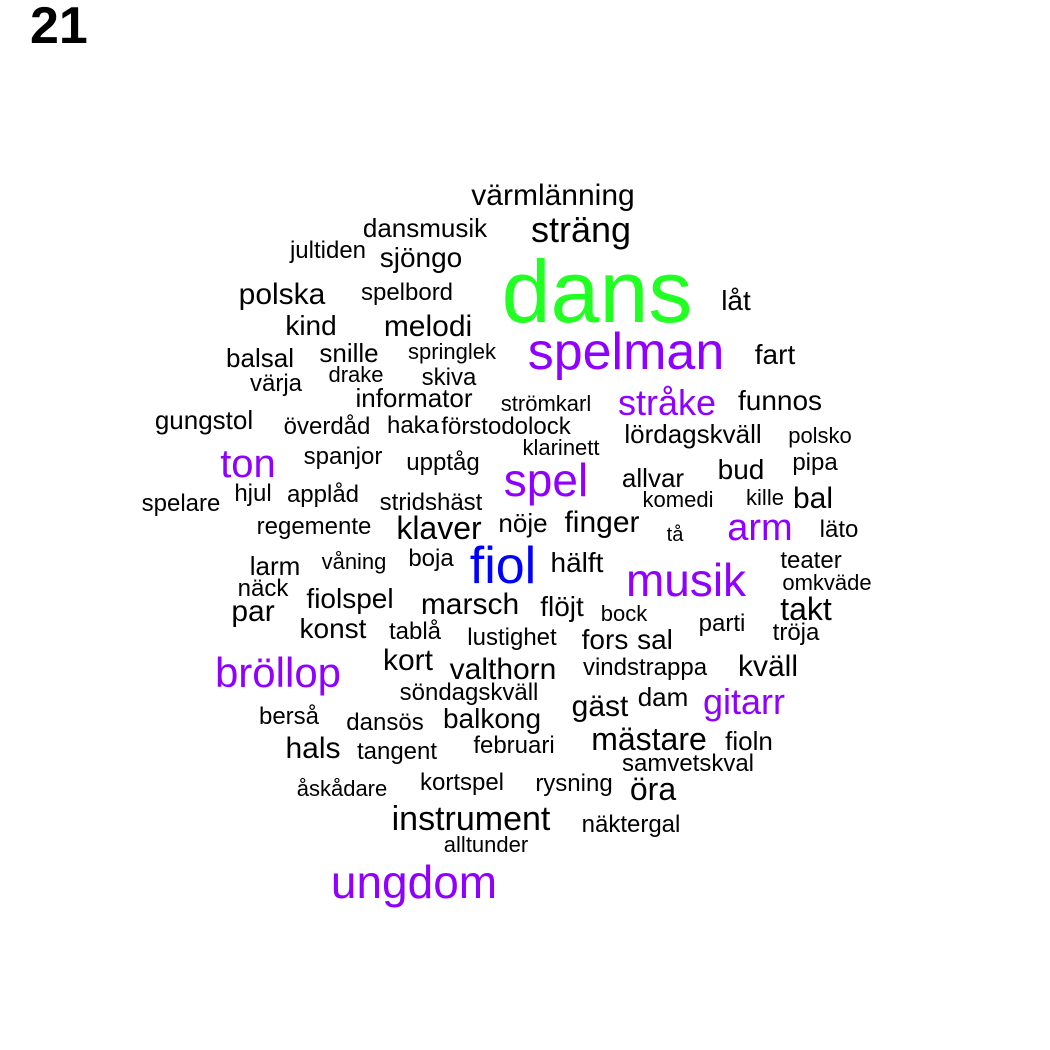  Describe the element at coordinates (780, 400) in the screenshot. I see `cloud-word: funnos` at that location.